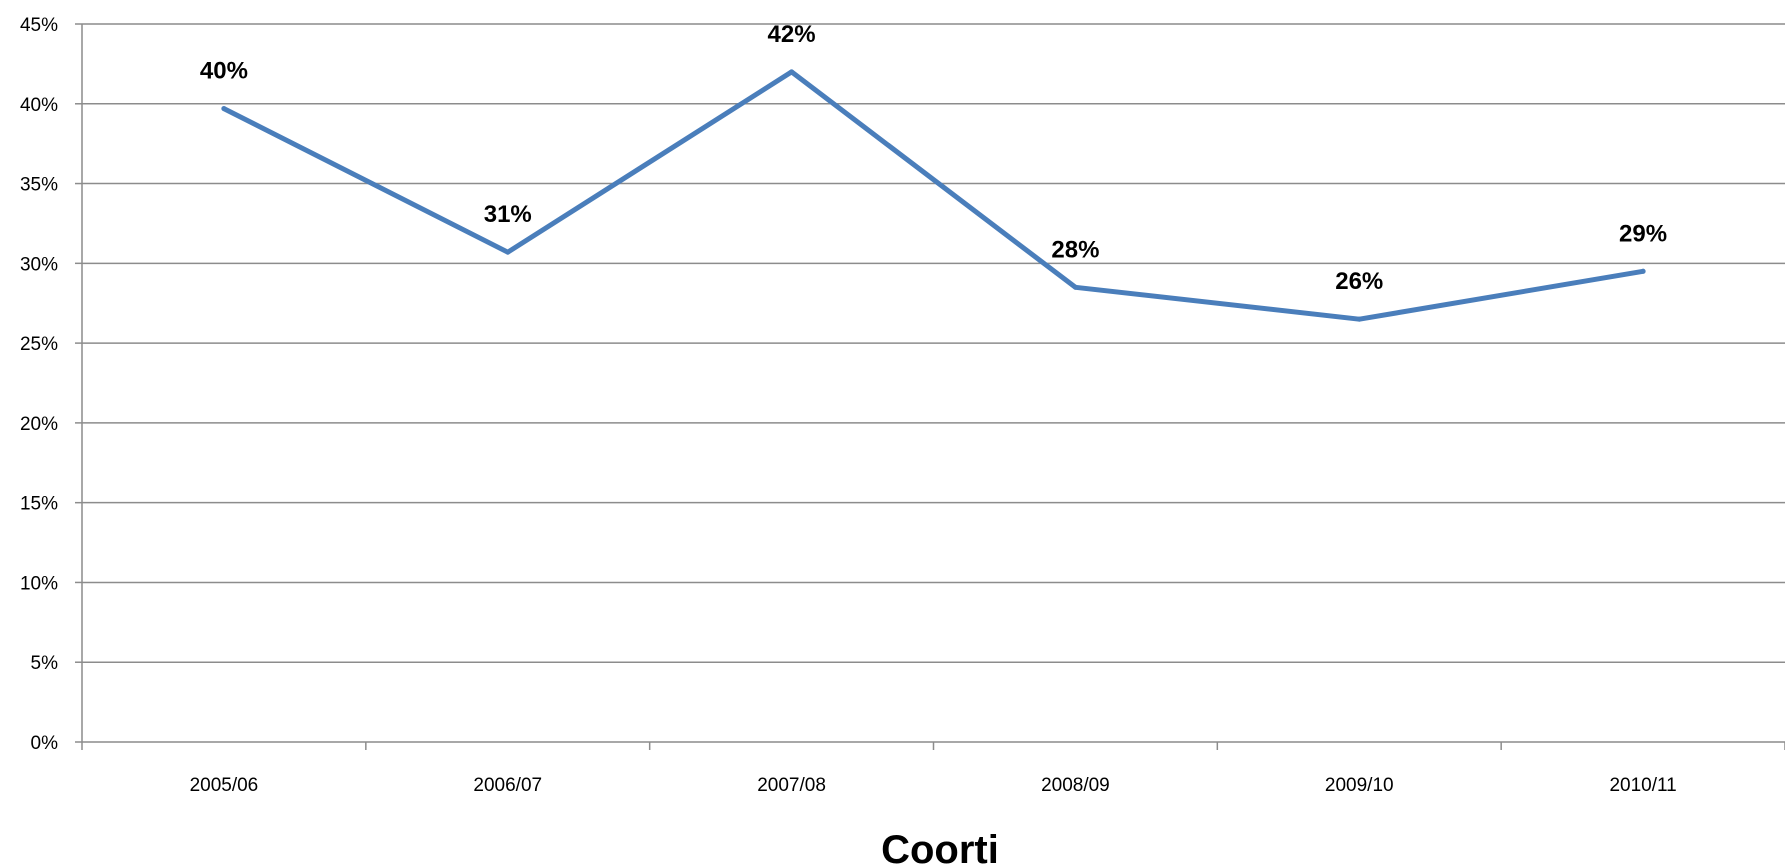 This screenshot has width=1785, height=867. What do you see at coordinates (39, 185) in the screenshot?
I see `y-tick-label: 35%` at bounding box center [39, 185].